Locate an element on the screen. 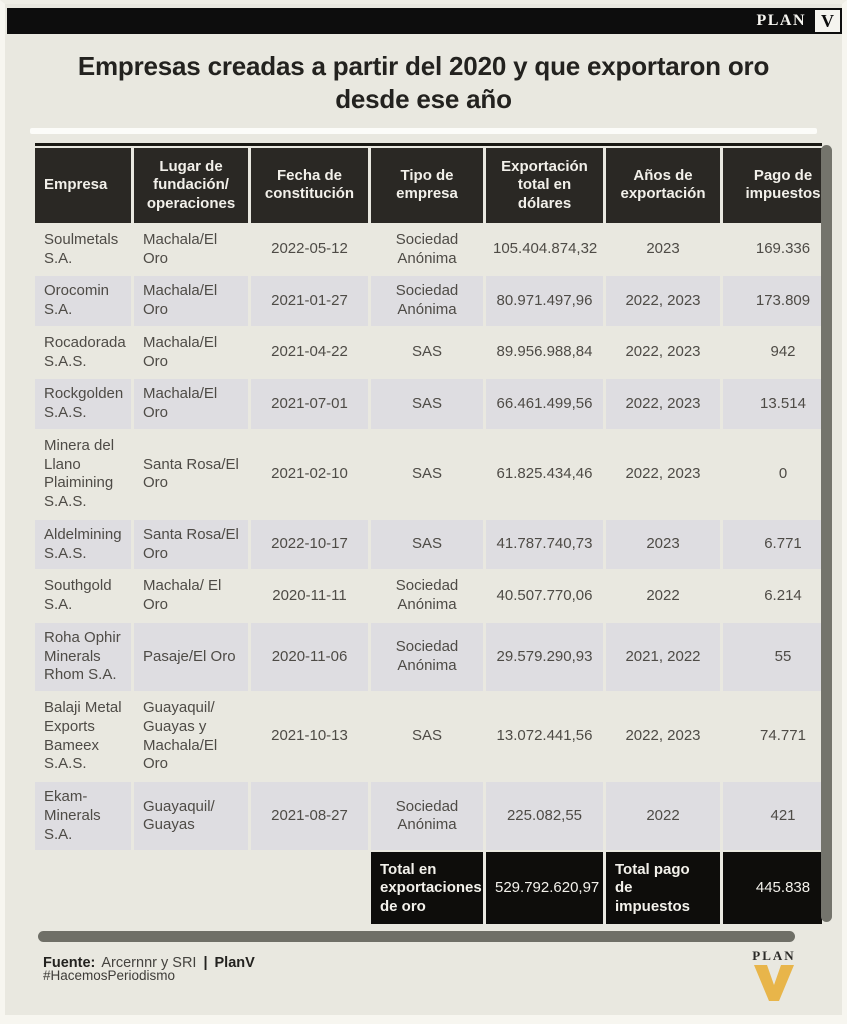 This screenshot has height=1024, width=847. cell-exportacion_total_usd: 89.956.988,84 is located at coordinates (544, 352).